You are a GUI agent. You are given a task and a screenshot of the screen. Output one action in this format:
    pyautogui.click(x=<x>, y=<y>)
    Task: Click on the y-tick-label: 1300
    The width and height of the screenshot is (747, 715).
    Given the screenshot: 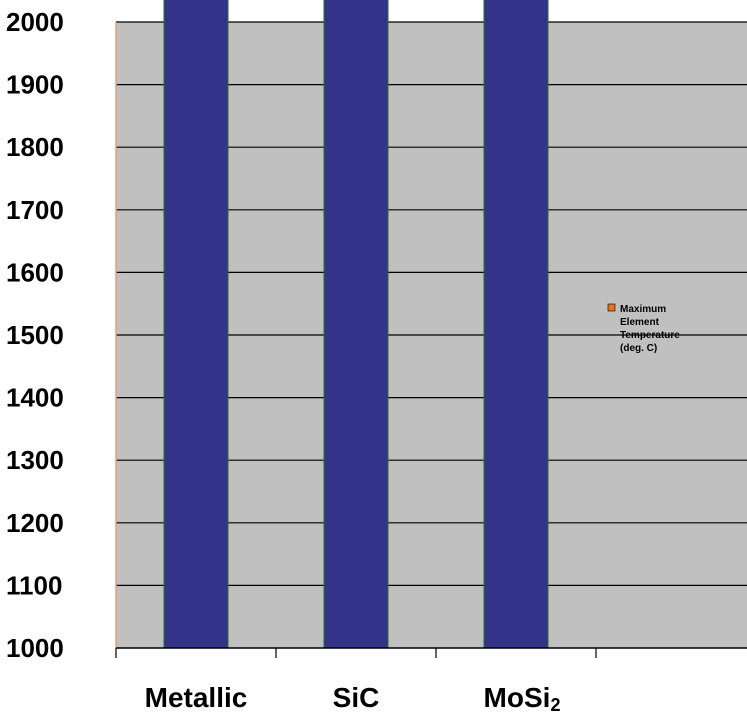 What is the action you would take?
    pyautogui.click(x=35, y=460)
    